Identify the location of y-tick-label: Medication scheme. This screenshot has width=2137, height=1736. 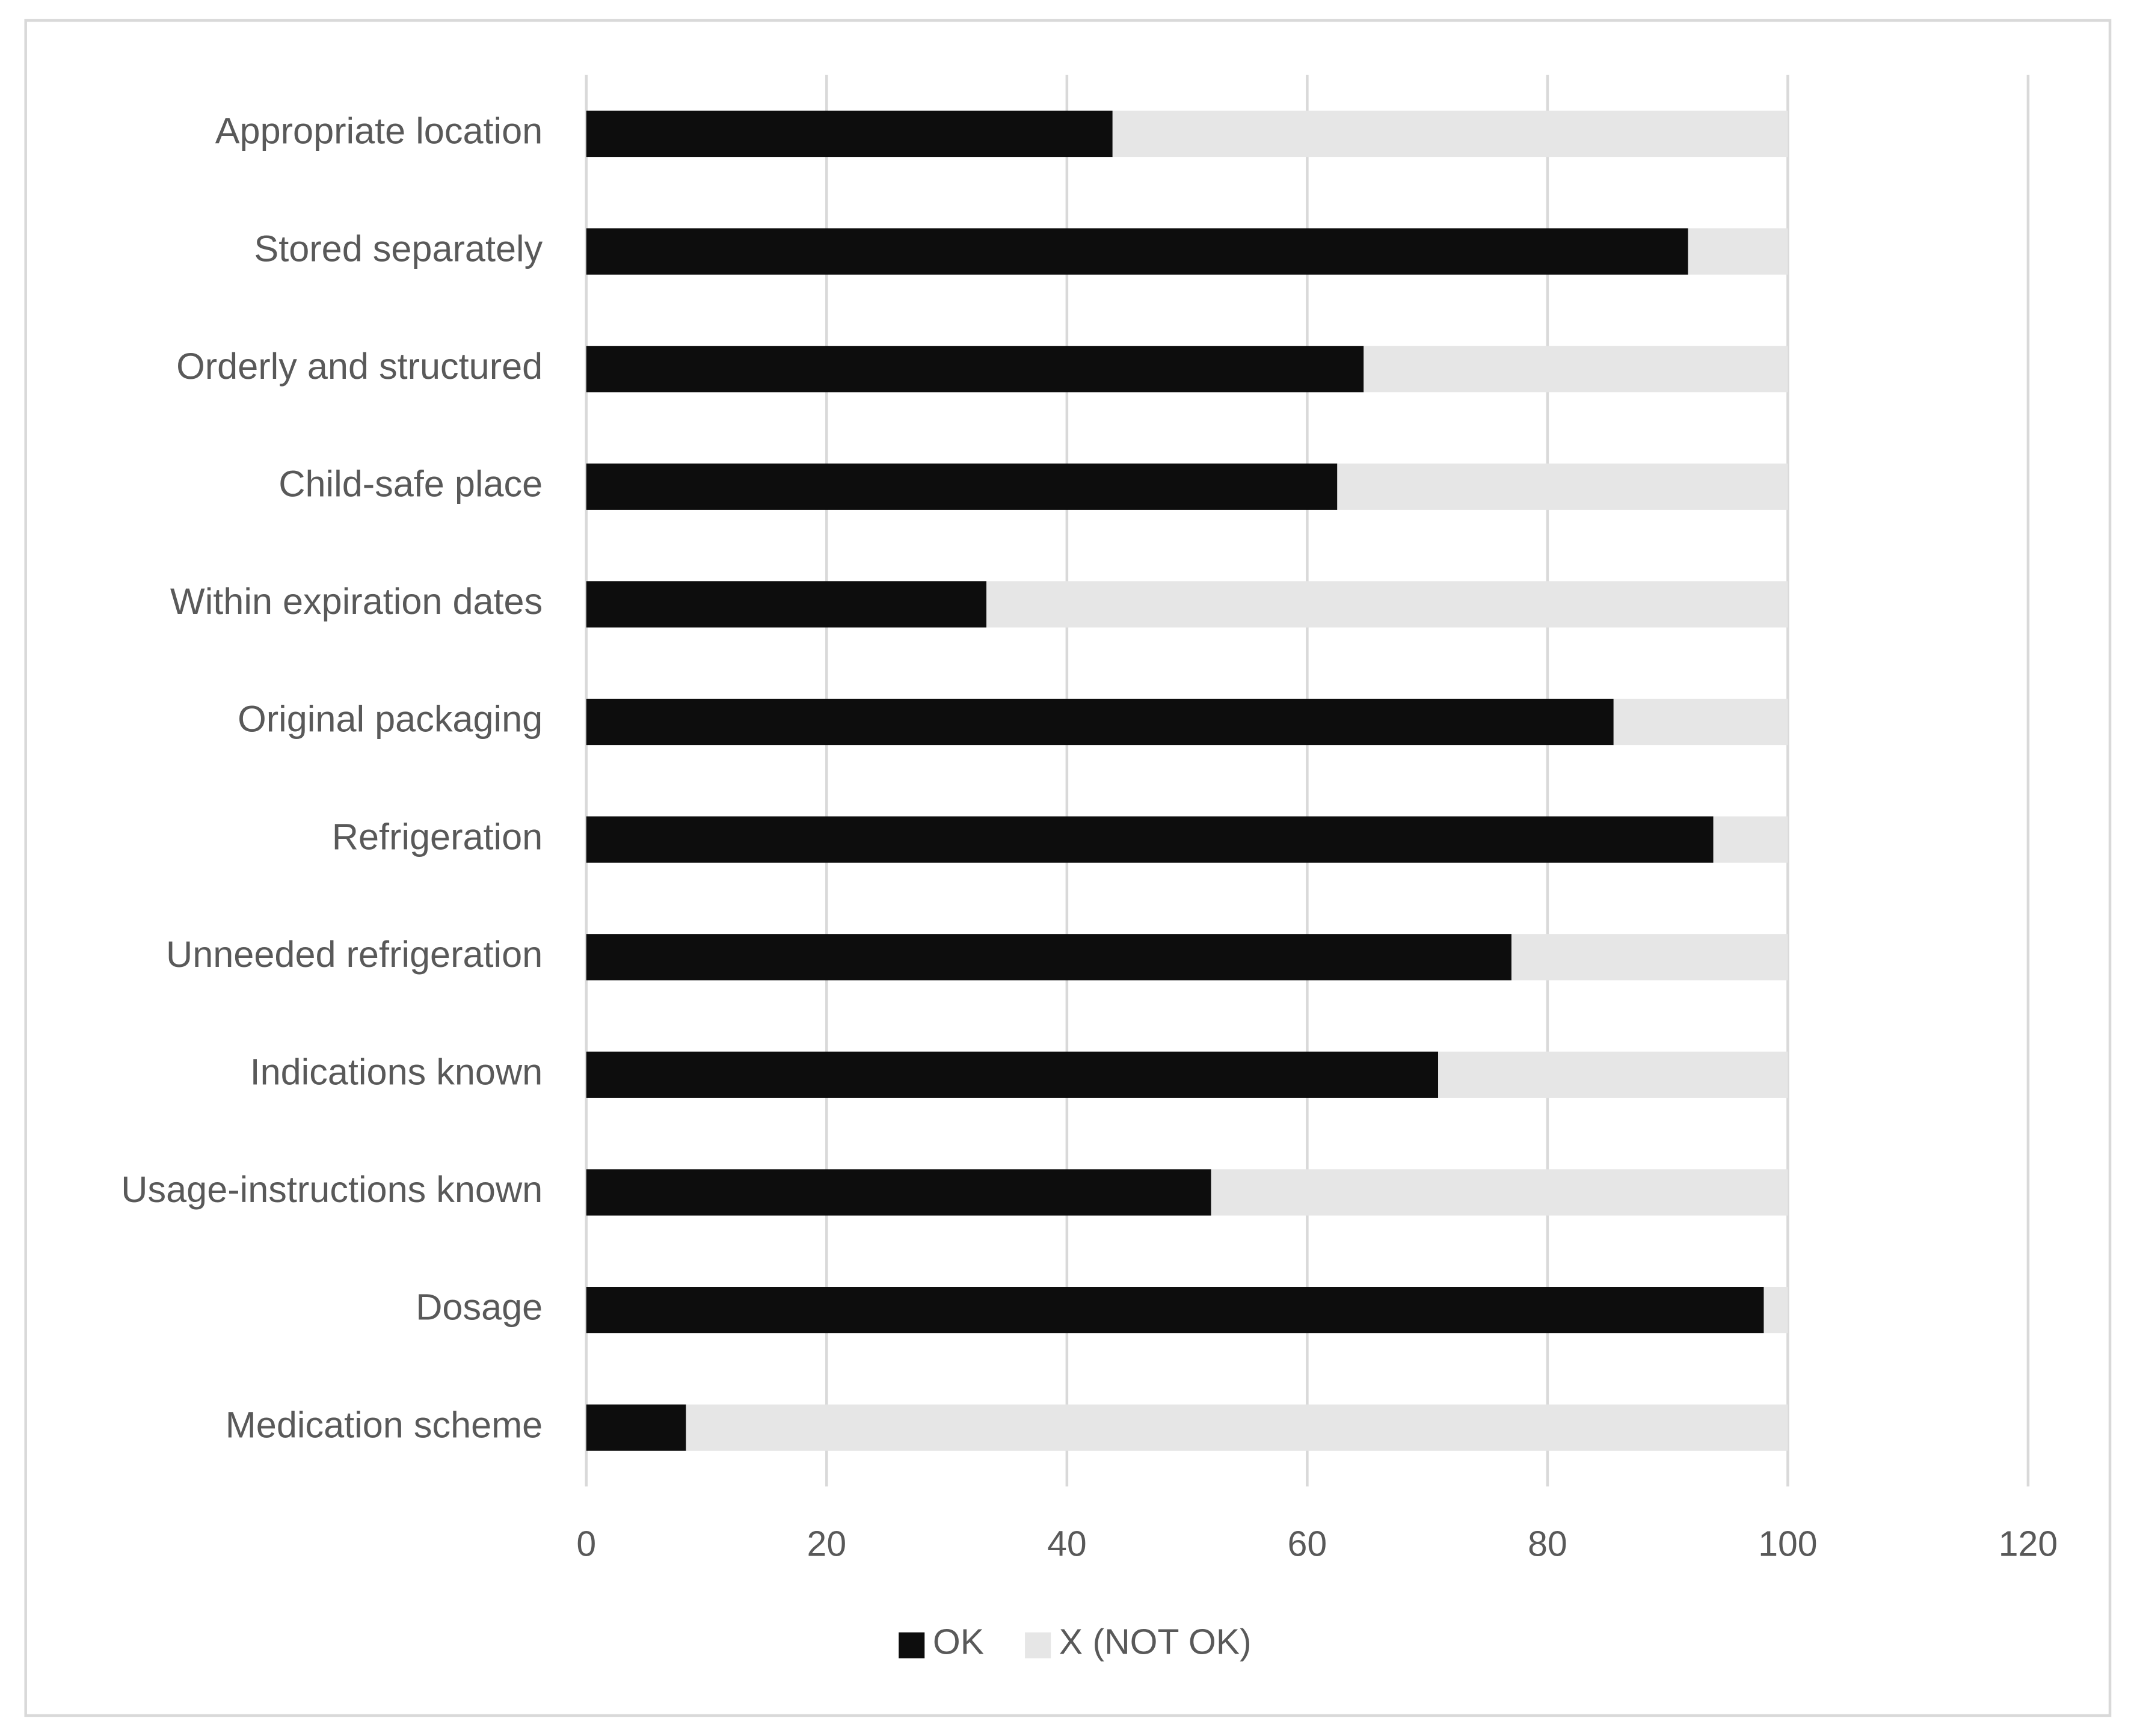
(384, 1424).